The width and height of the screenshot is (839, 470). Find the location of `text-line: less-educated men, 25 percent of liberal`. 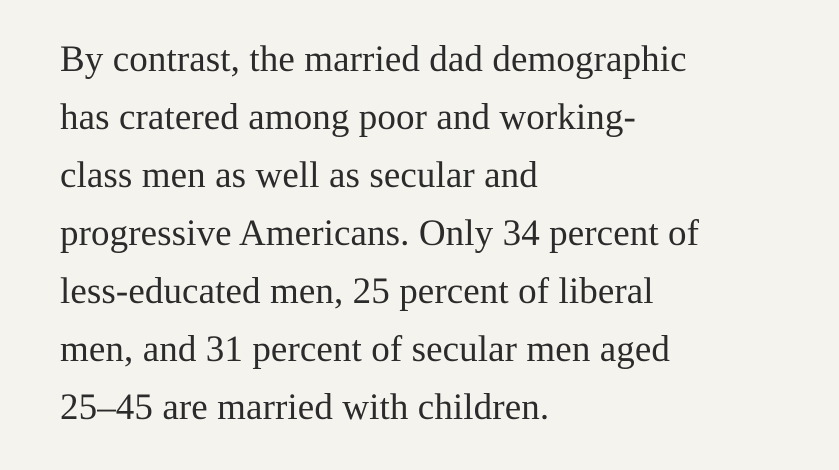

text-line: less-educated men, 25 percent of liberal is located at coordinates (357, 291).